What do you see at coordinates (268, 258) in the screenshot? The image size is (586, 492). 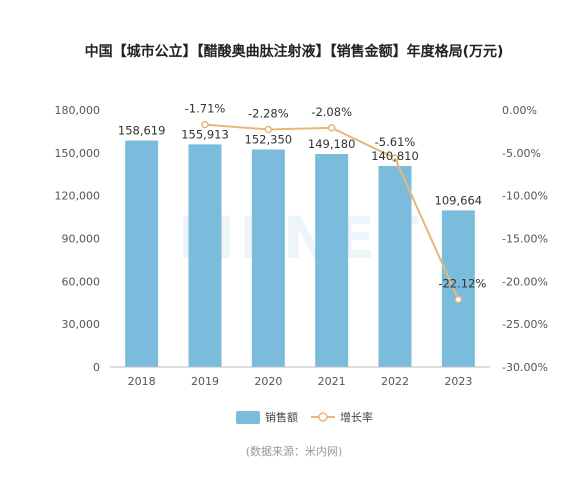 I see `bar-2020` at bounding box center [268, 258].